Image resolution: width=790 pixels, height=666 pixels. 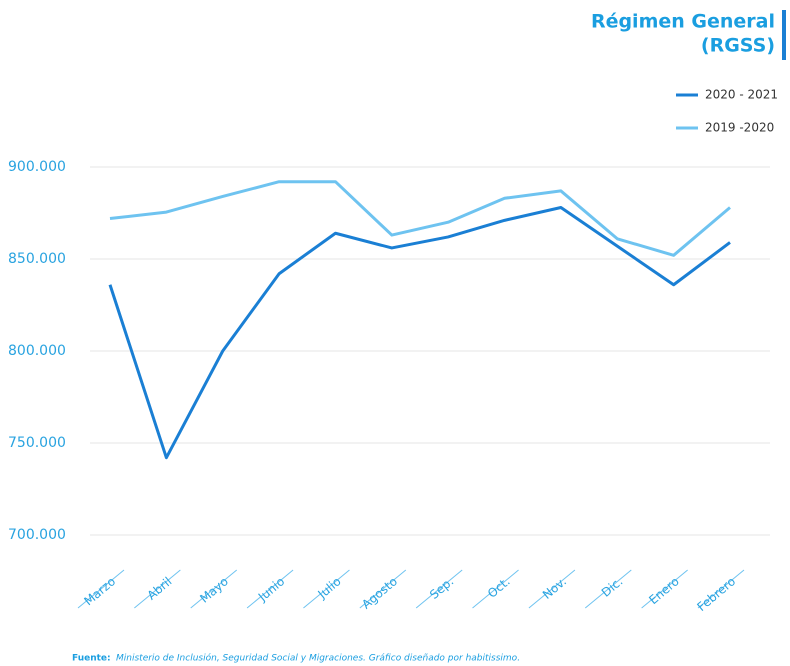 I want to click on series-line, so click(x=420, y=218).